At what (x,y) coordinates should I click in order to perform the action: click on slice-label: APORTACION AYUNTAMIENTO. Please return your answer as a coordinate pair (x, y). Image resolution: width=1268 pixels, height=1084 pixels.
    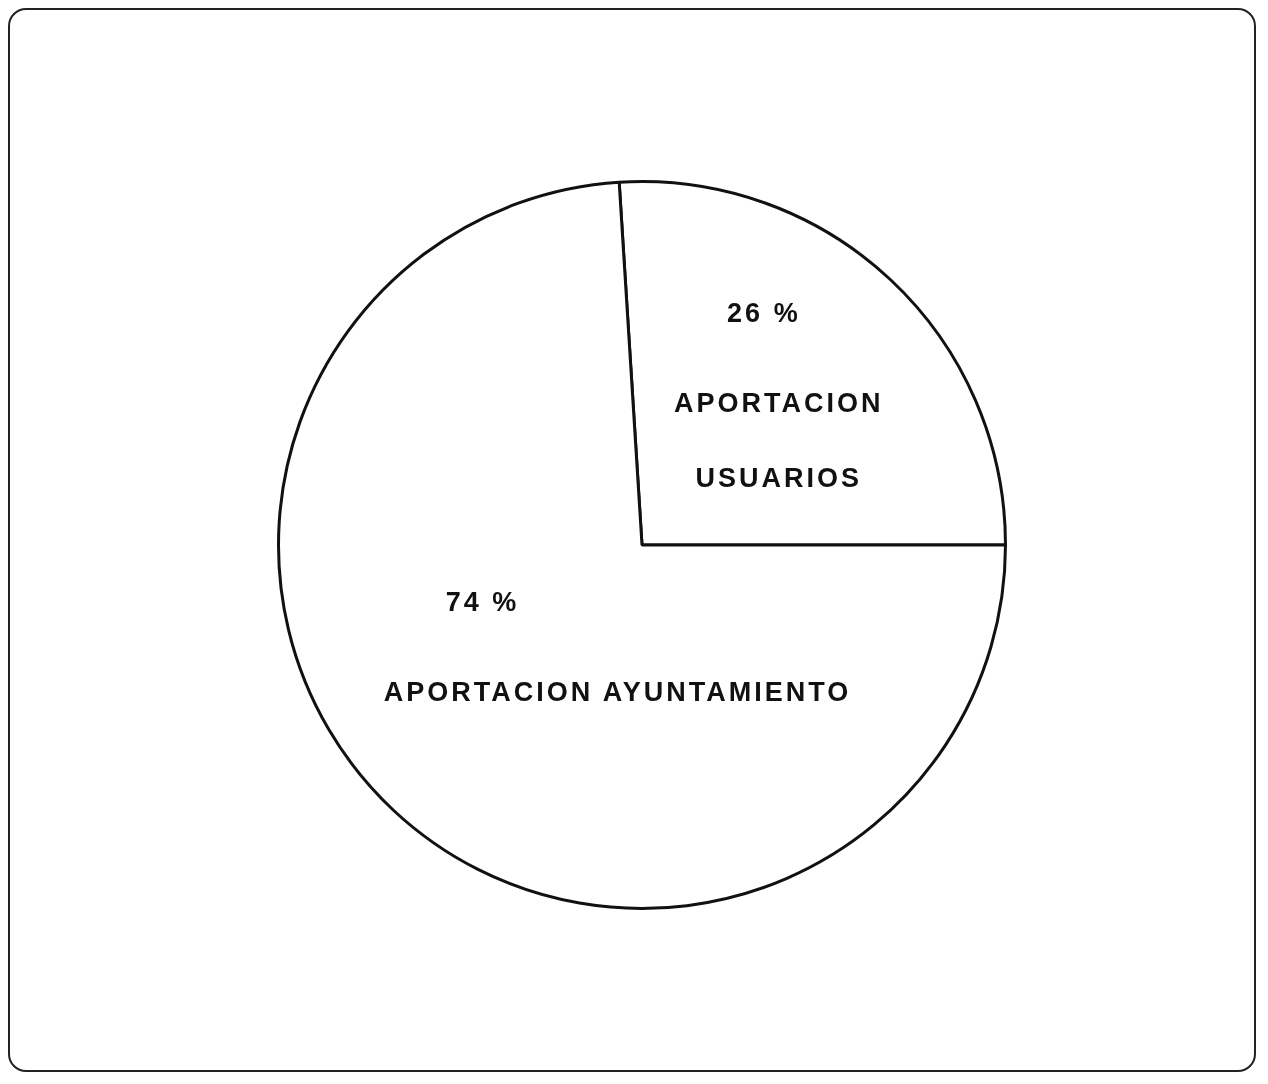
    Looking at the image, I should click on (617, 691).